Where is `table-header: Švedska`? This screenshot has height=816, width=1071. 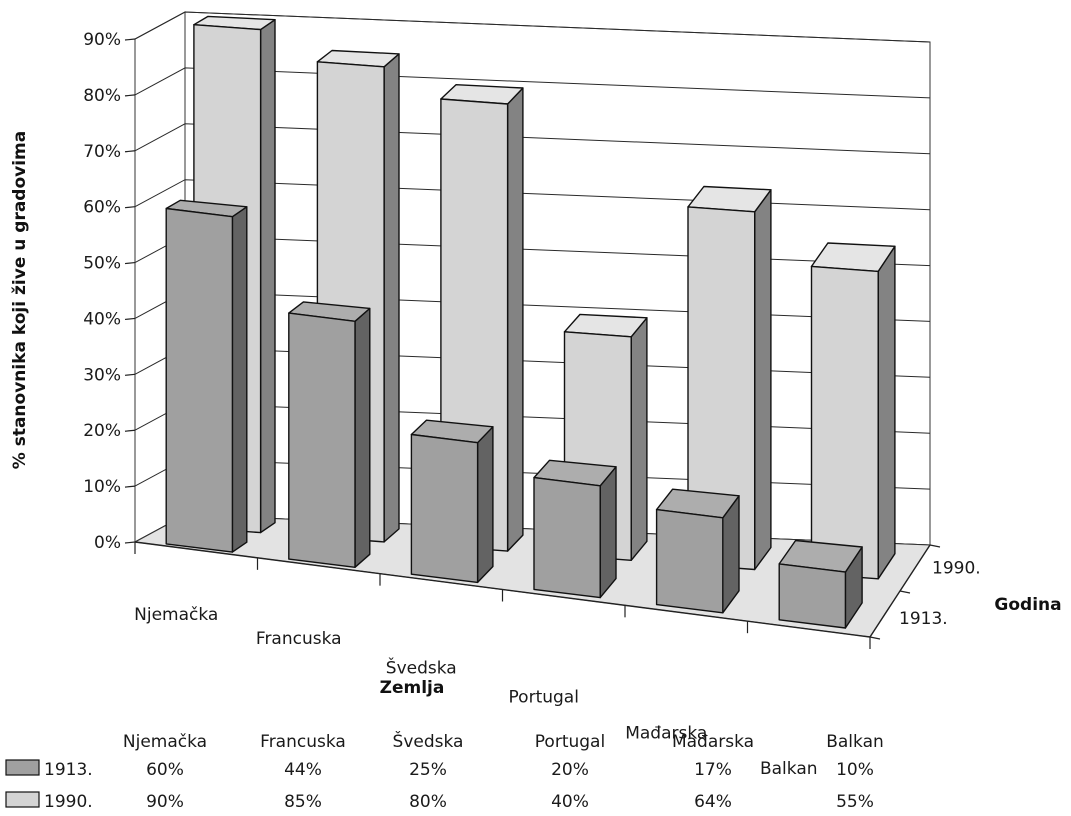
table-header: Švedska is located at coordinates (428, 741).